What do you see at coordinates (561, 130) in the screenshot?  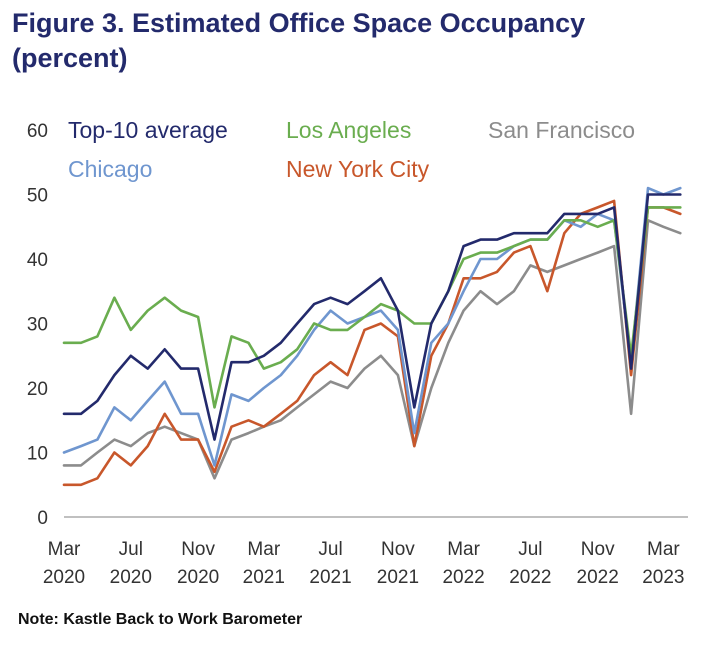 I see `legend-item-san-francisco: San Francisco` at bounding box center [561, 130].